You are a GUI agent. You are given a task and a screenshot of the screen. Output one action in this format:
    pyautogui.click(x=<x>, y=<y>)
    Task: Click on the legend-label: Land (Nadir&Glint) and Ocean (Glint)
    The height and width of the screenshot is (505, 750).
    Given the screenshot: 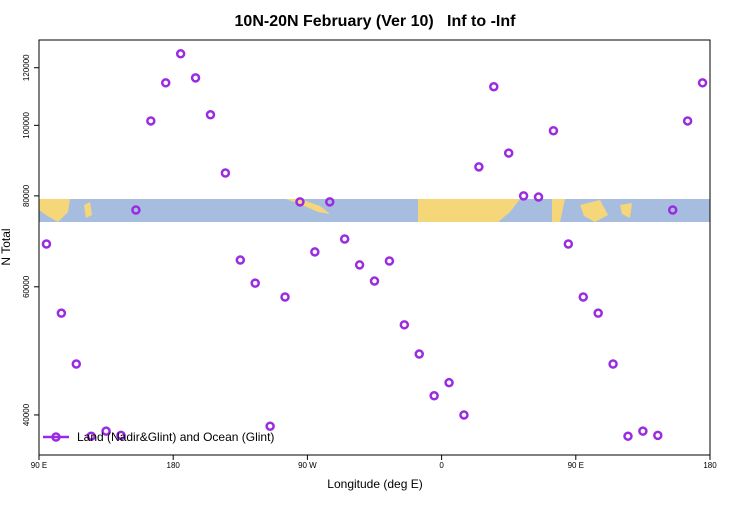 What is the action you would take?
    pyautogui.click(x=175, y=437)
    